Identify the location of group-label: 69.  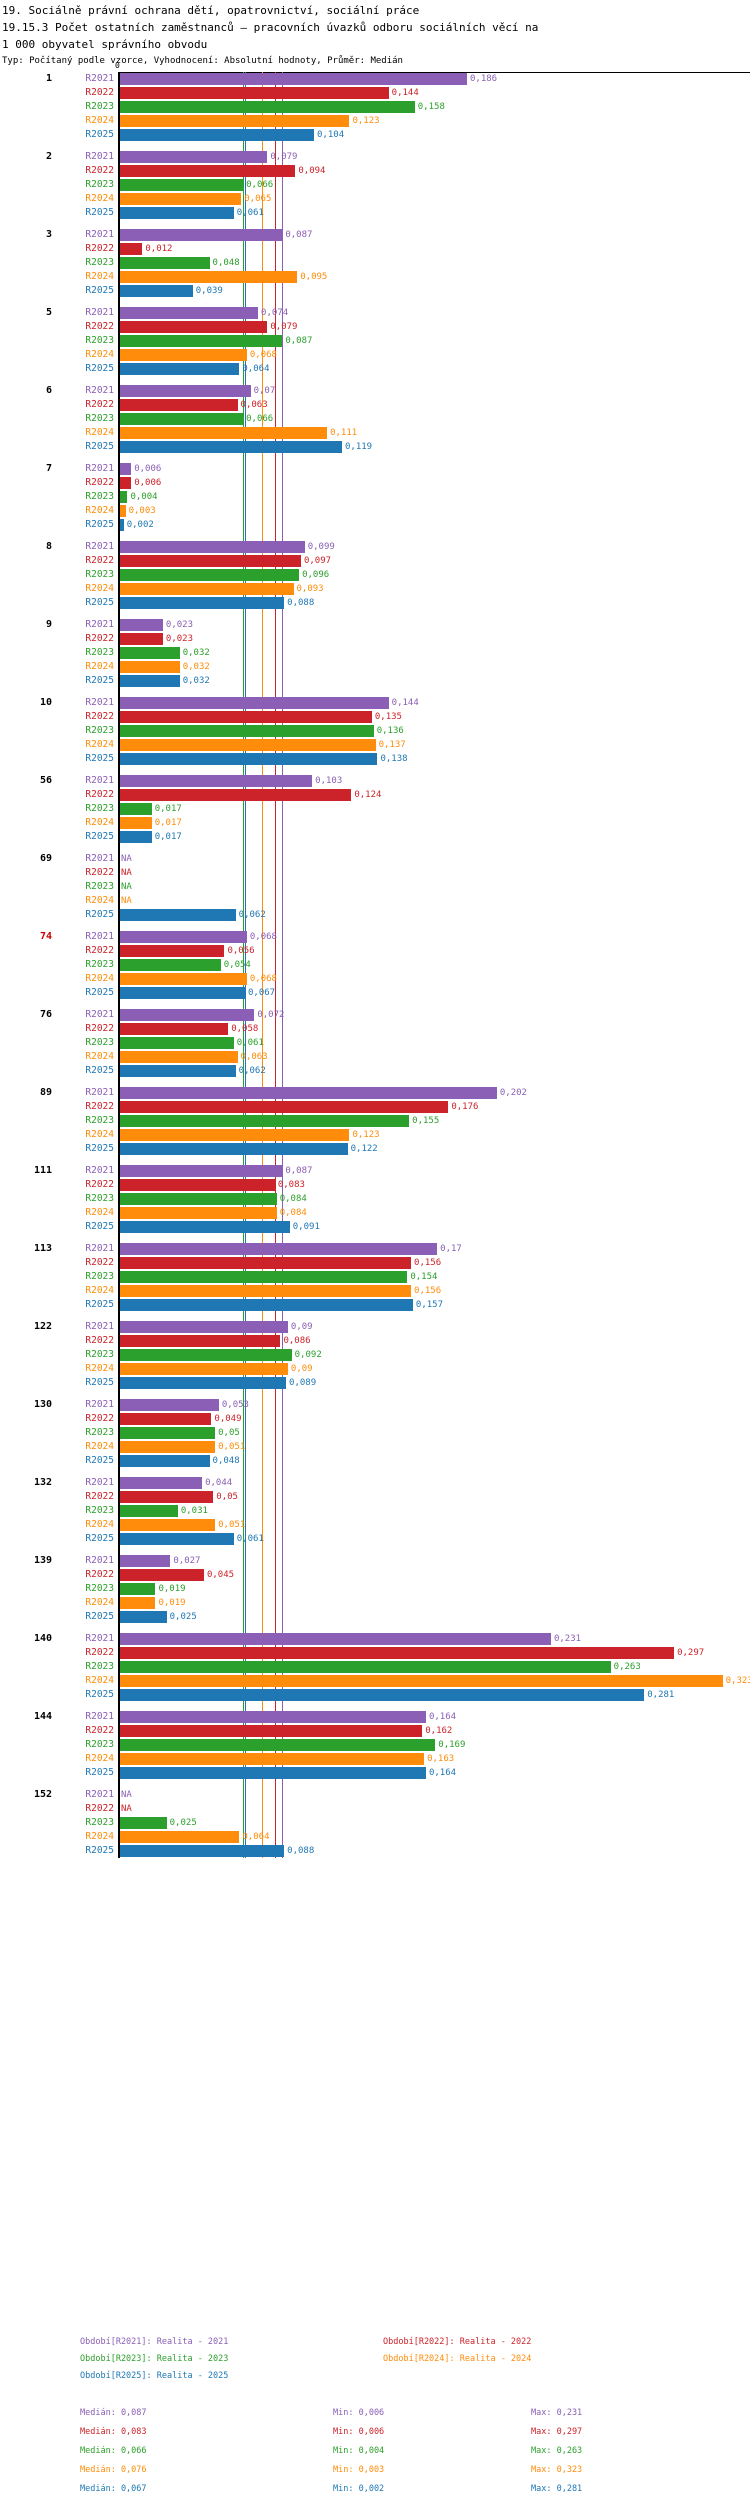
(45, 858).